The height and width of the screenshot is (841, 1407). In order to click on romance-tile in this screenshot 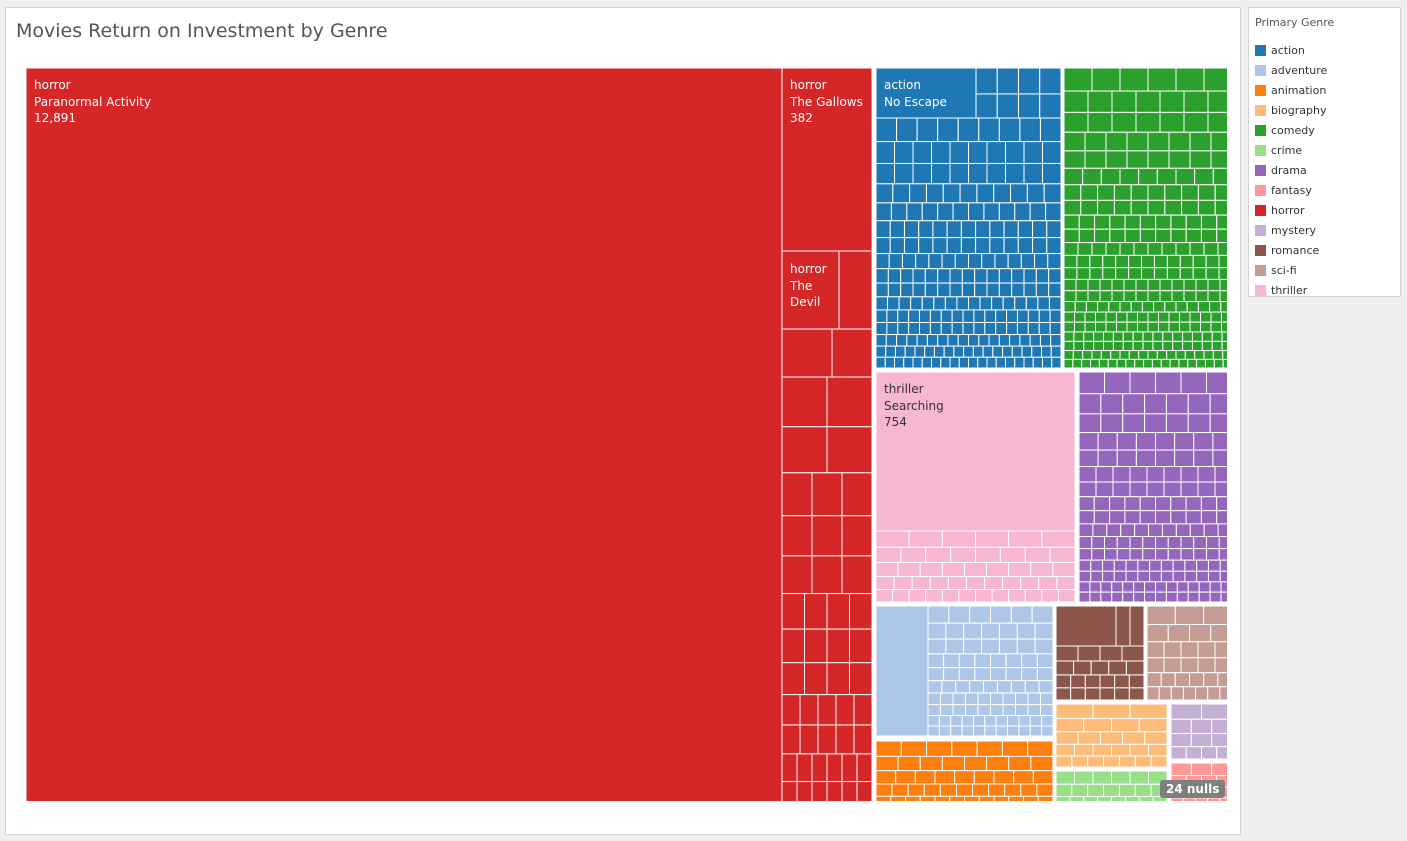, I will do `click(1067, 653)`.